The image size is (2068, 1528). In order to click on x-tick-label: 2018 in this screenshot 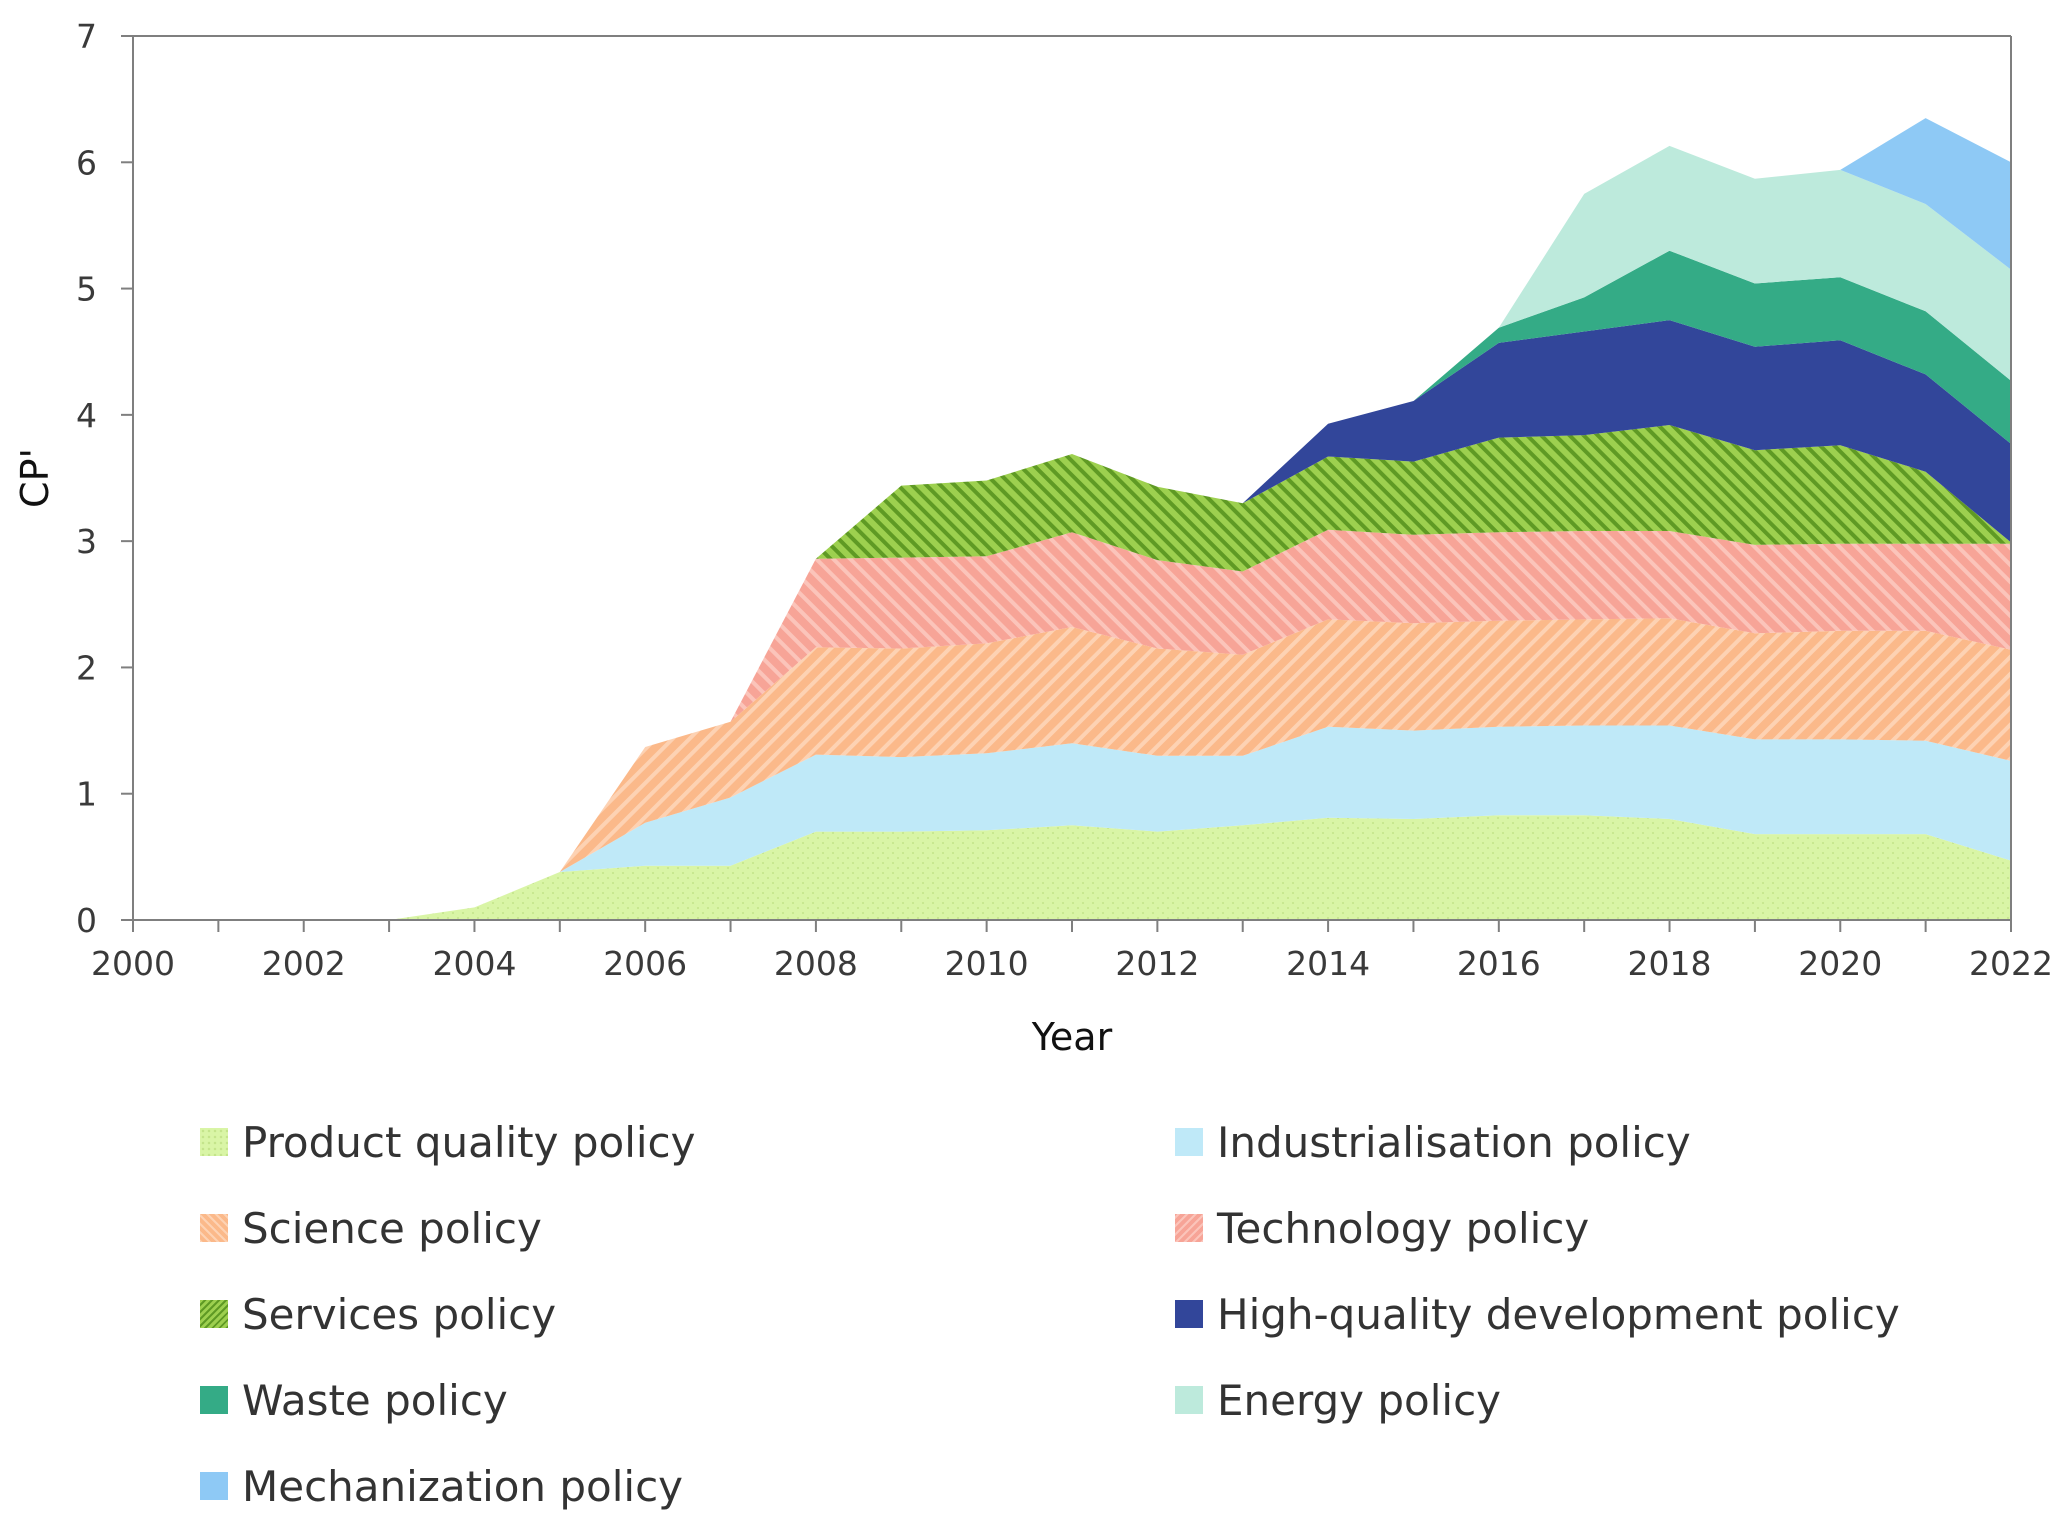, I will do `click(1670, 963)`.